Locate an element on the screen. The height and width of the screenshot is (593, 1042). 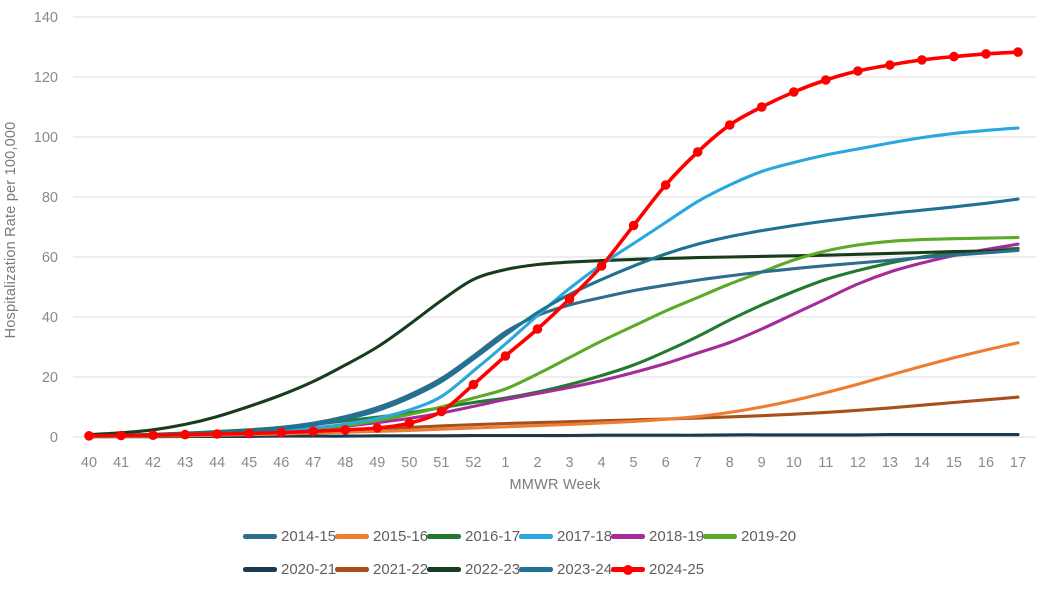
legend-item-2014-15: 2014-15 is located at coordinates (290, 536).